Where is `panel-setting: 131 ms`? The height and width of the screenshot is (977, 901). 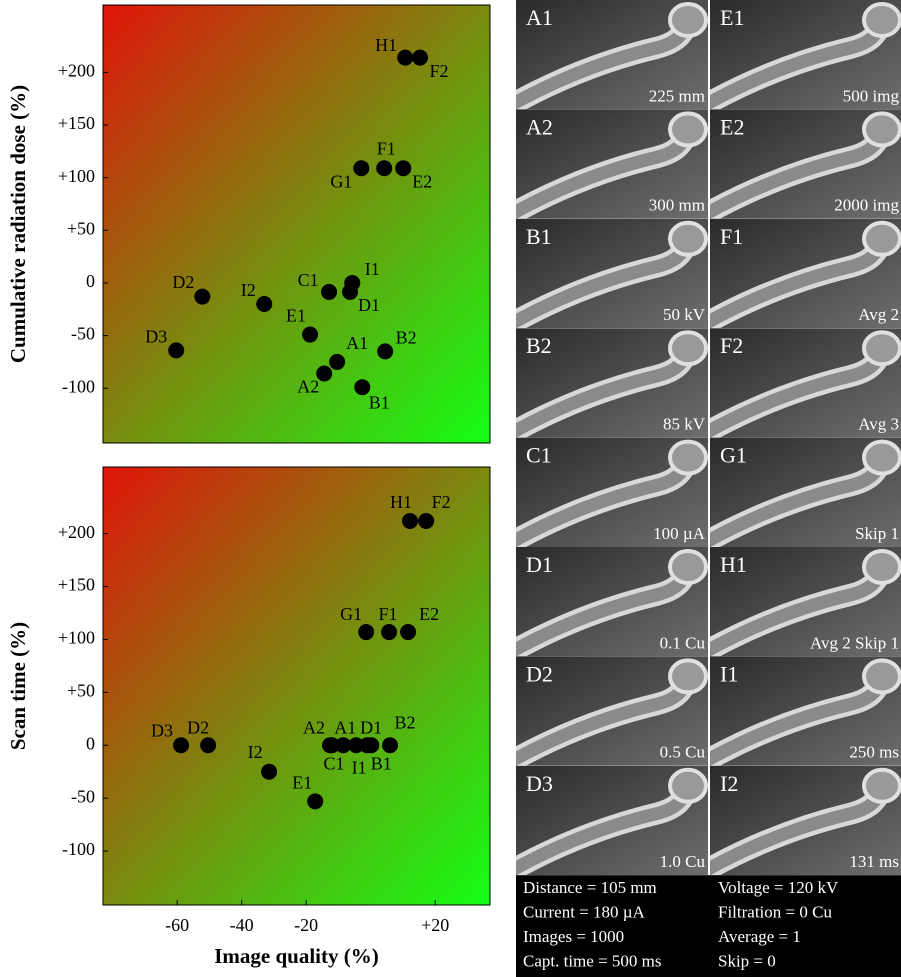
panel-setting: 131 ms is located at coordinates (874, 861).